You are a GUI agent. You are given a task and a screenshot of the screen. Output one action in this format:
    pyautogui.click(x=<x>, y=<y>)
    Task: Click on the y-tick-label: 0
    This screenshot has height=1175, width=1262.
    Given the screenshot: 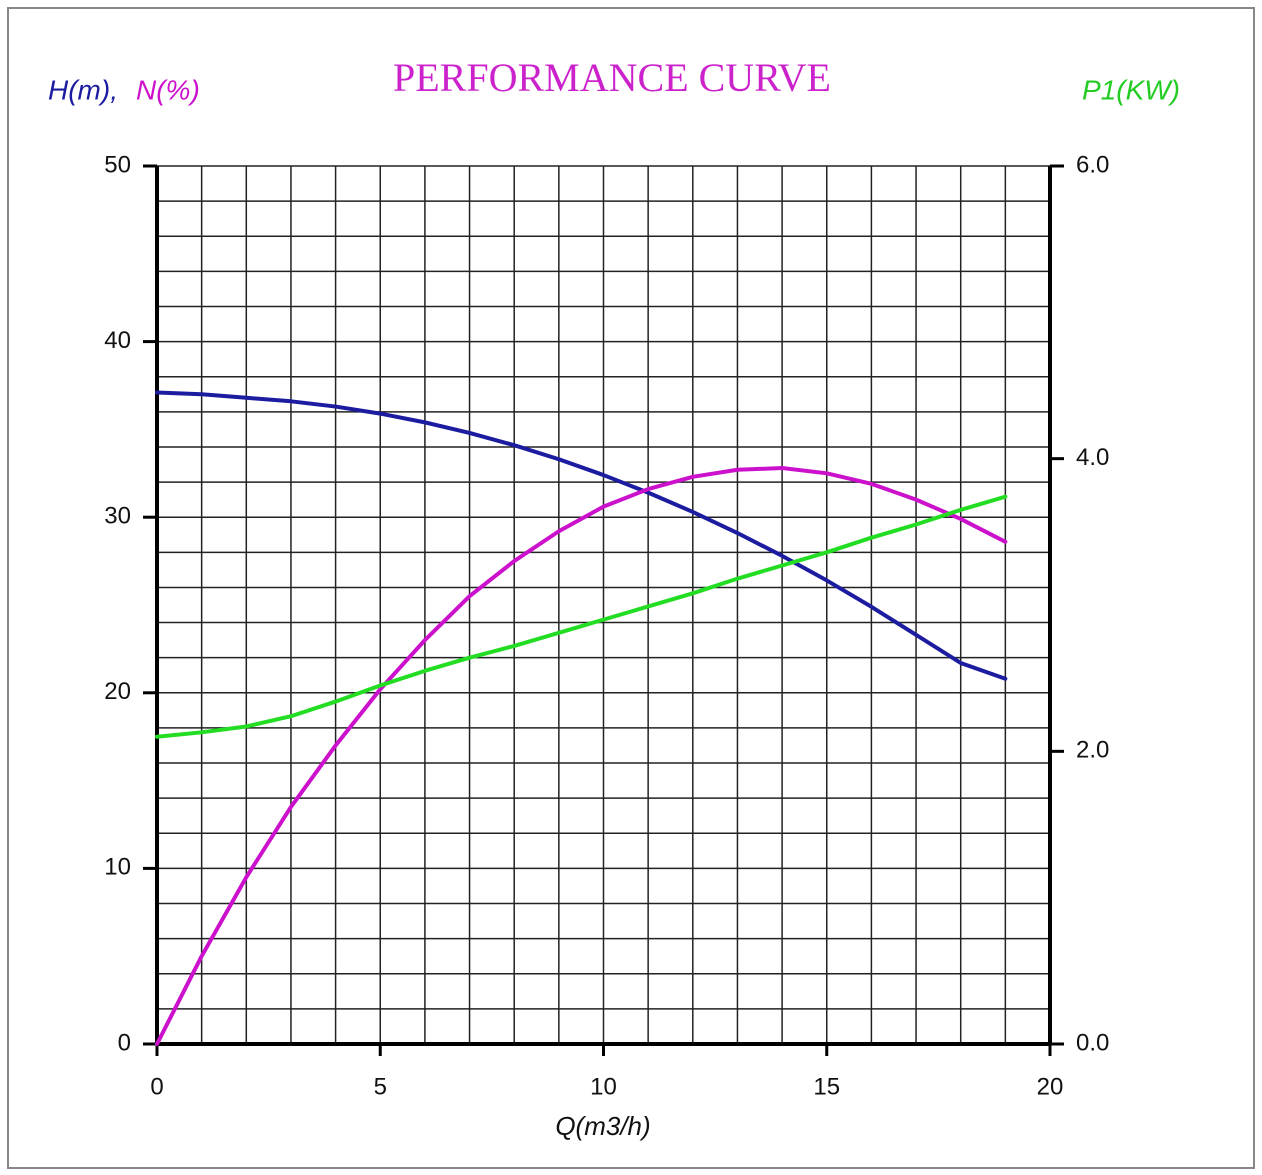 What is the action you would take?
    pyautogui.click(x=124, y=1042)
    